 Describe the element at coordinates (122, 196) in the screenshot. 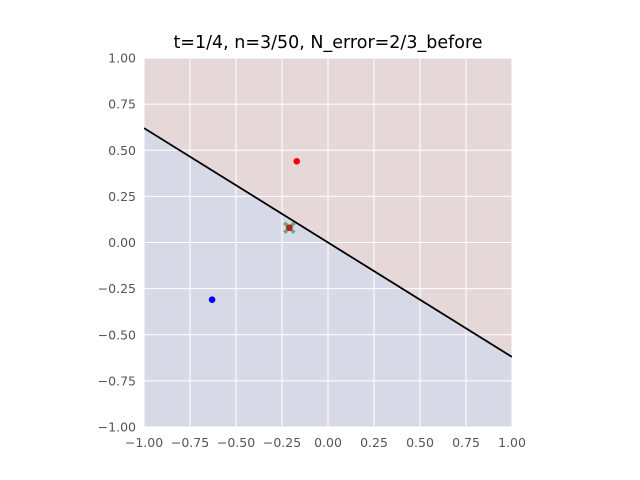

I see `y-tick-label: 0.25` at that location.